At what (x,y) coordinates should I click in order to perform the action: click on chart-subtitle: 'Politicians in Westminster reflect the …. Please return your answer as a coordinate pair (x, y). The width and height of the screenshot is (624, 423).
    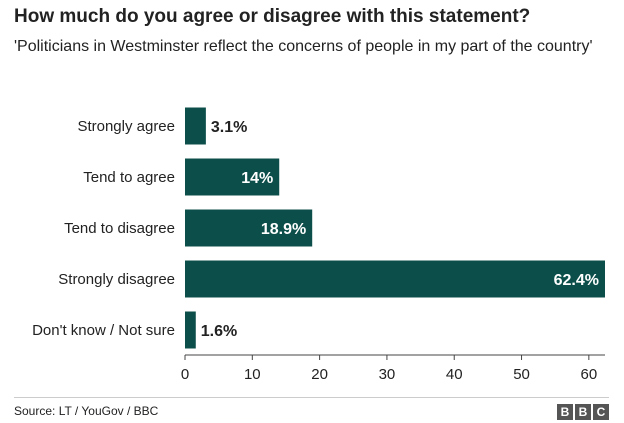
    Looking at the image, I should click on (303, 46).